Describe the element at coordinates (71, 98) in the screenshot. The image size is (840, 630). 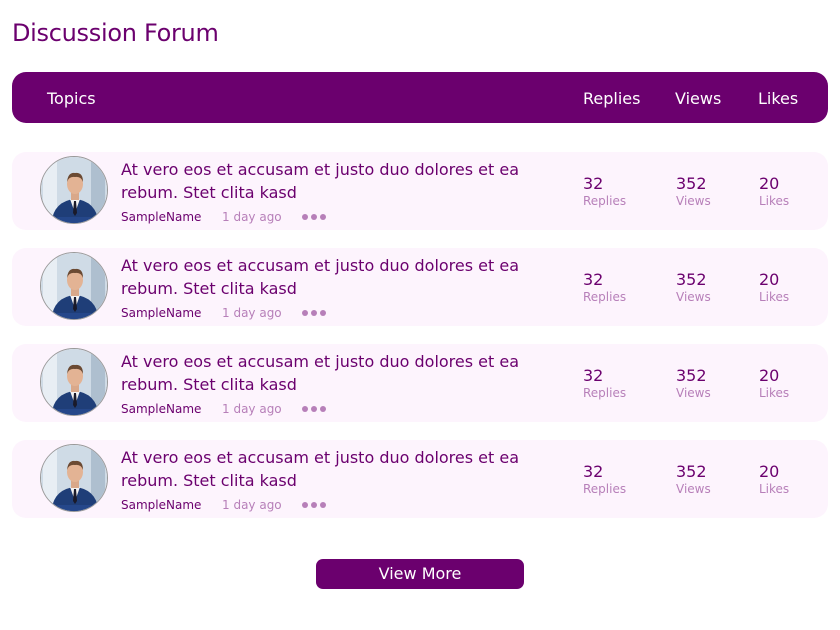
I see `header-topics: Topics` at that location.